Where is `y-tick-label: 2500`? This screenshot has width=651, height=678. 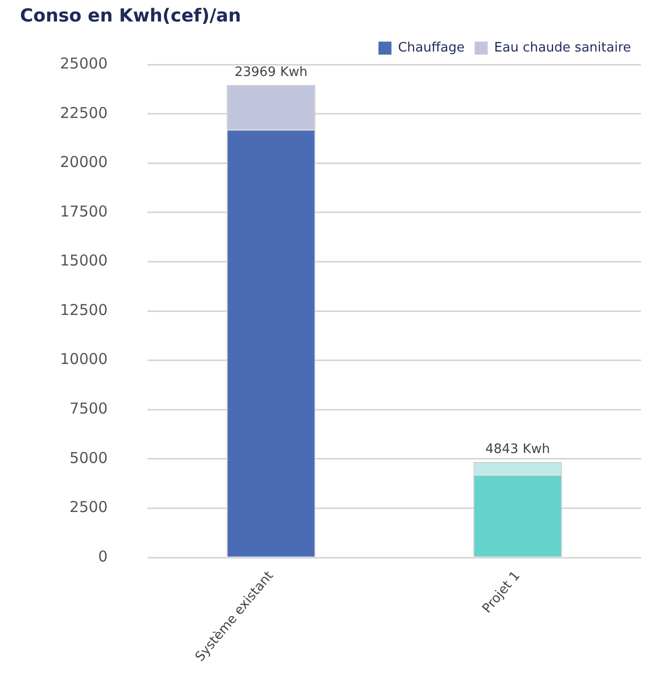 y-tick-label: 2500 is located at coordinates (89, 507).